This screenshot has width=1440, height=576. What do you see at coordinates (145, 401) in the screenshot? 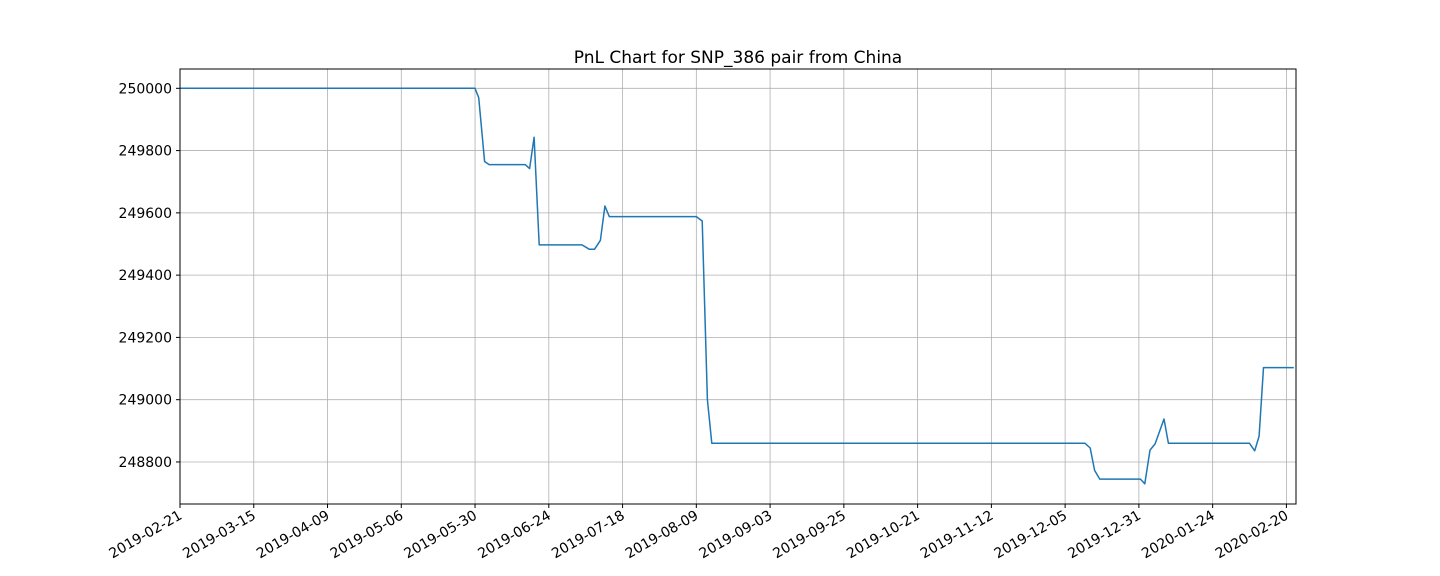
I see `y-tick-label: 249000` at bounding box center [145, 401].